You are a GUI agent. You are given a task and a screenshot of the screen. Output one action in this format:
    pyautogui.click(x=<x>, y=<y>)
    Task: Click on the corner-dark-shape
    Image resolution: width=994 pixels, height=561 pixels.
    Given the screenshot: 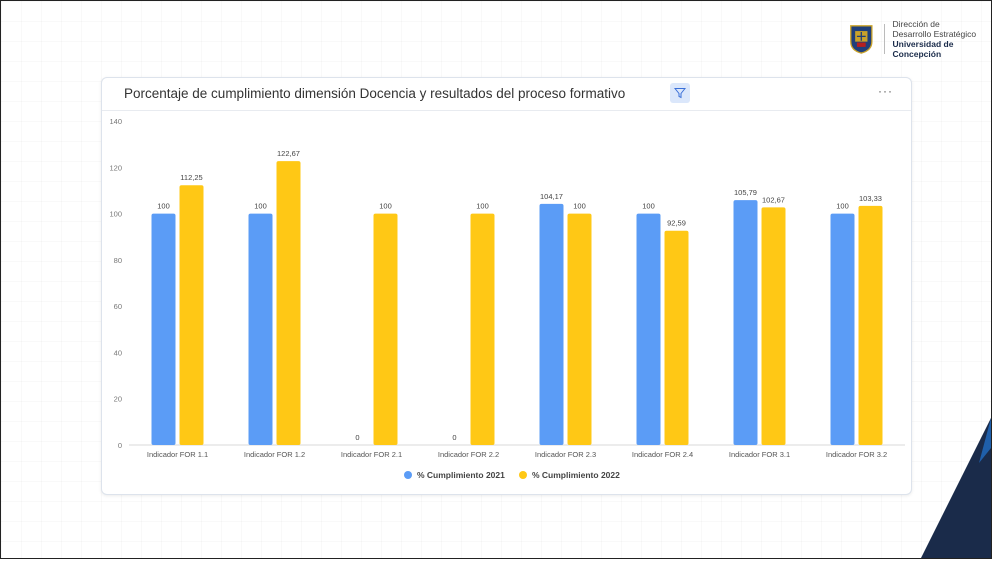 What is the action you would take?
    pyautogui.click(x=956, y=488)
    